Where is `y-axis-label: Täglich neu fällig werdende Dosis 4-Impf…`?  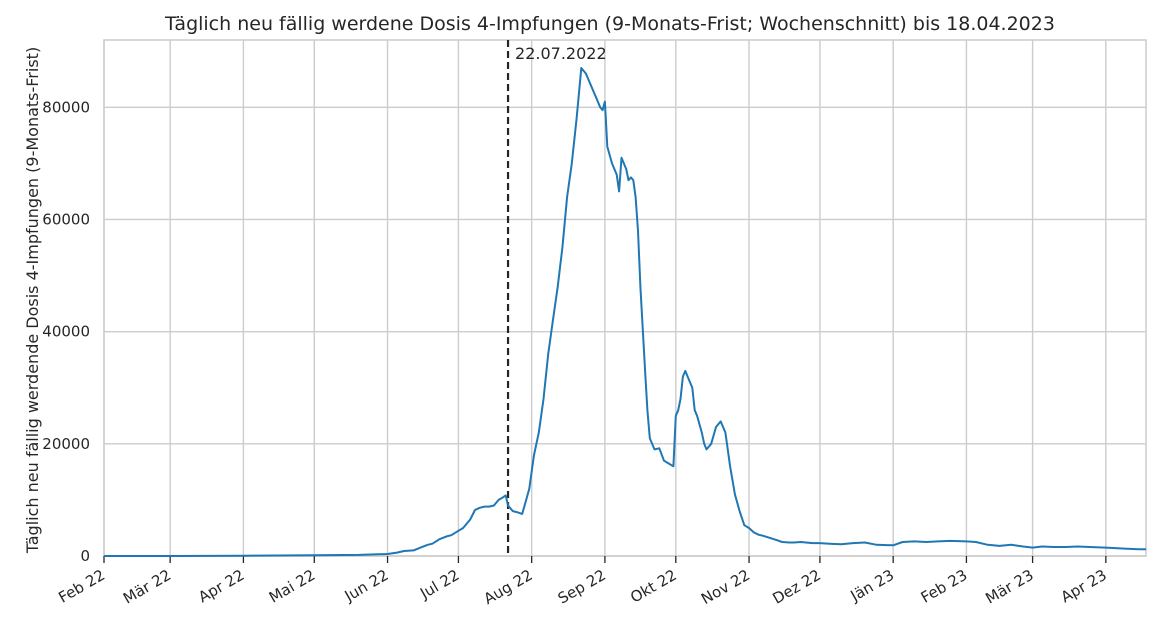 y-axis-label: Täglich neu fällig werdende Dosis 4-Impf… is located at coordinates (32, 300).